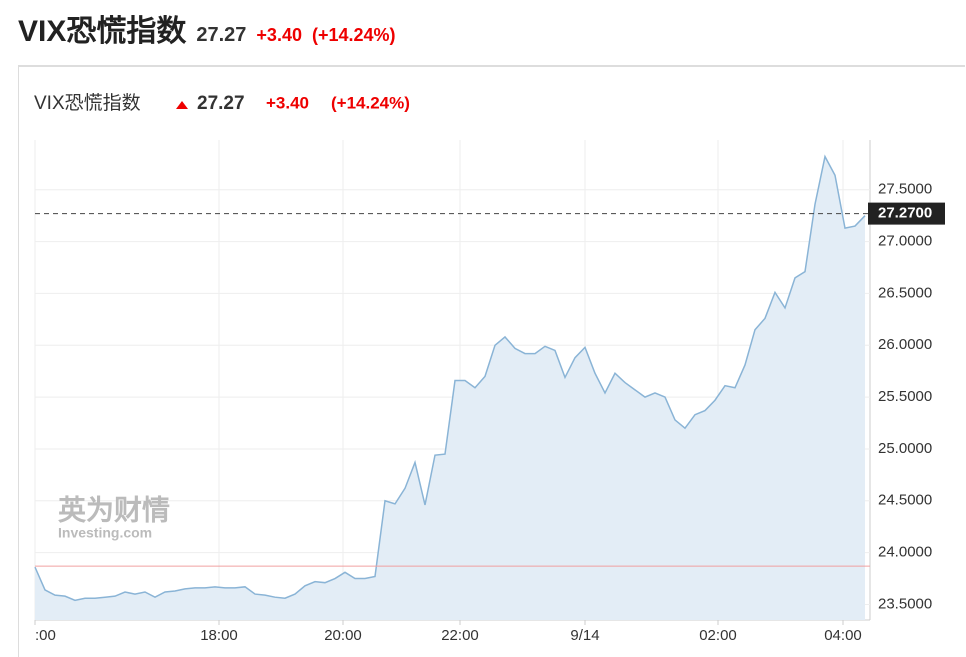 The height and width of the screenshot is (657, 966). I want to click on header: VIX恐慌指数 27.27 +3.40 (+14.24%), so click(207, 28).